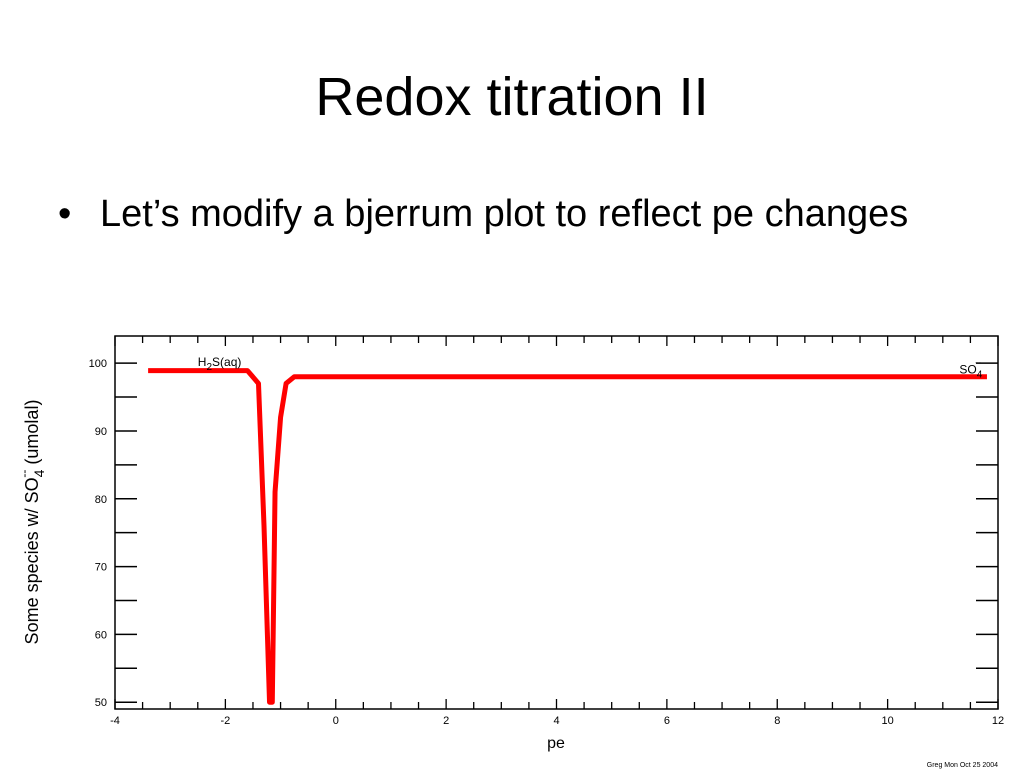 The image size is (1024, 770). Describe the element at coordinates (888, 721) in the screenshot. I see `x-tick-label: 10` at that location.